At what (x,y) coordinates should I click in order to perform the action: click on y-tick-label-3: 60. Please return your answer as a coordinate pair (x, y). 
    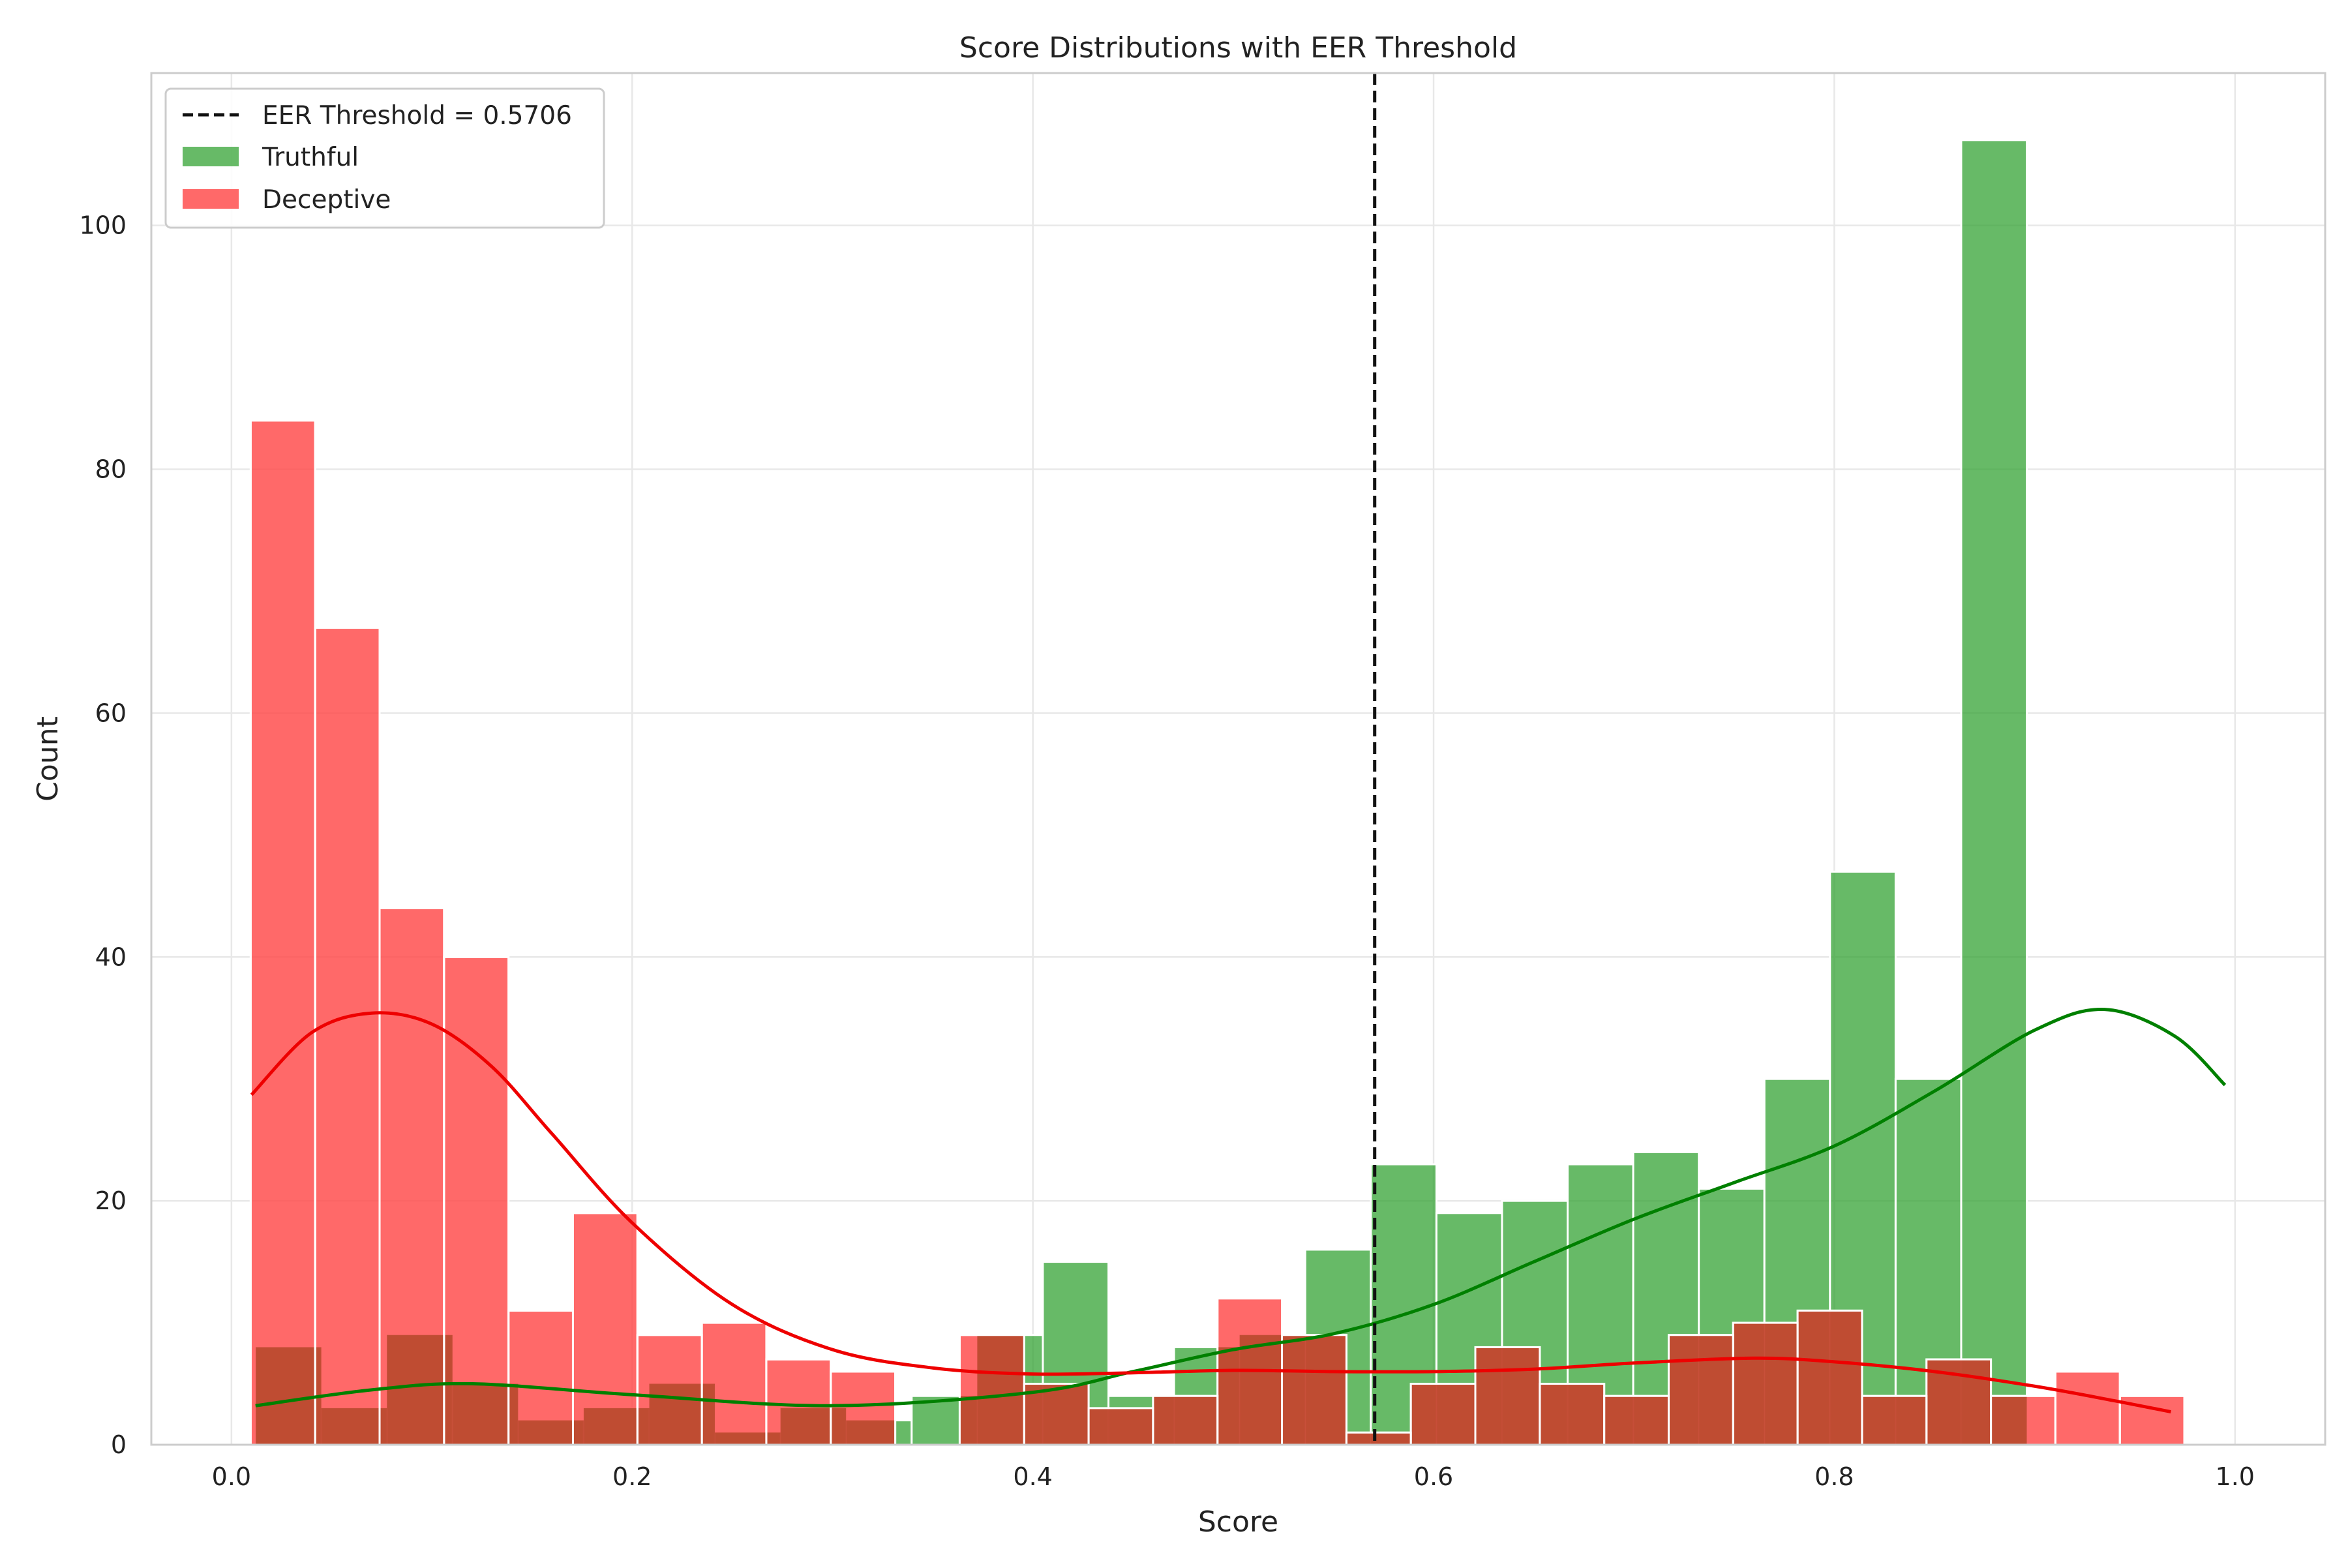
    Looking at the image, I should click on (111, 713).